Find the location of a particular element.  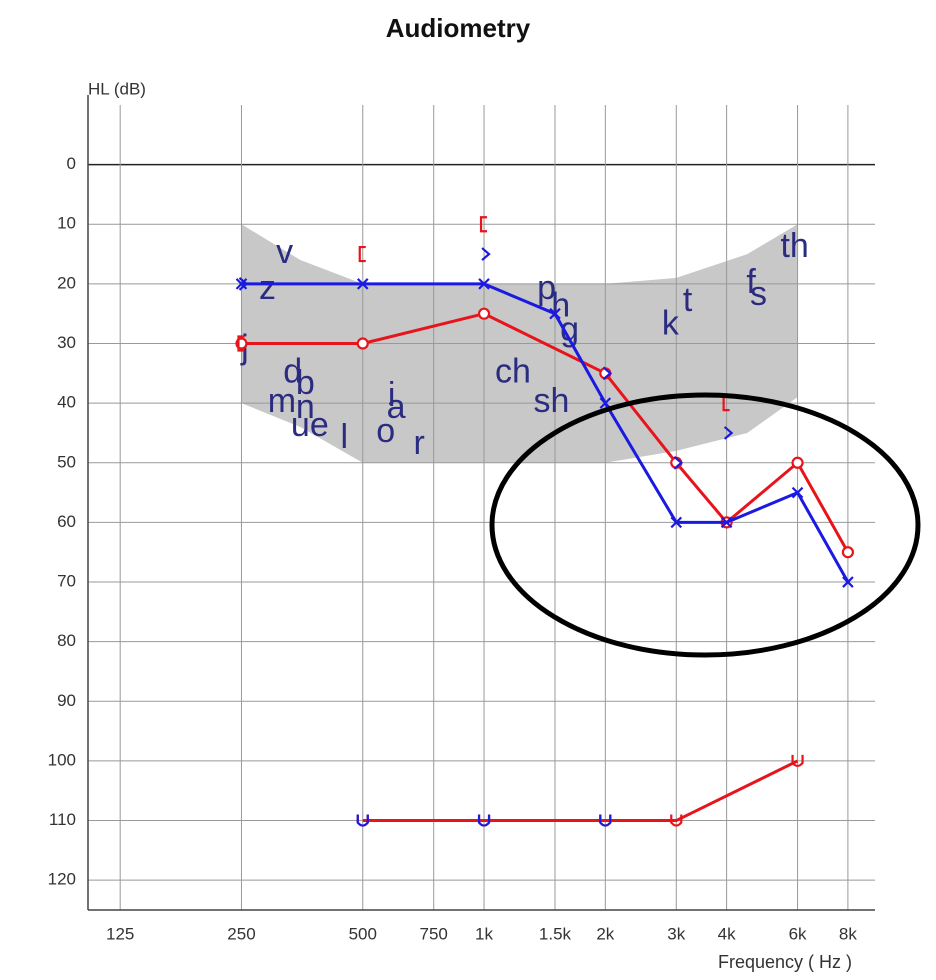

phoneme: z is located at coordinates (267, 288).